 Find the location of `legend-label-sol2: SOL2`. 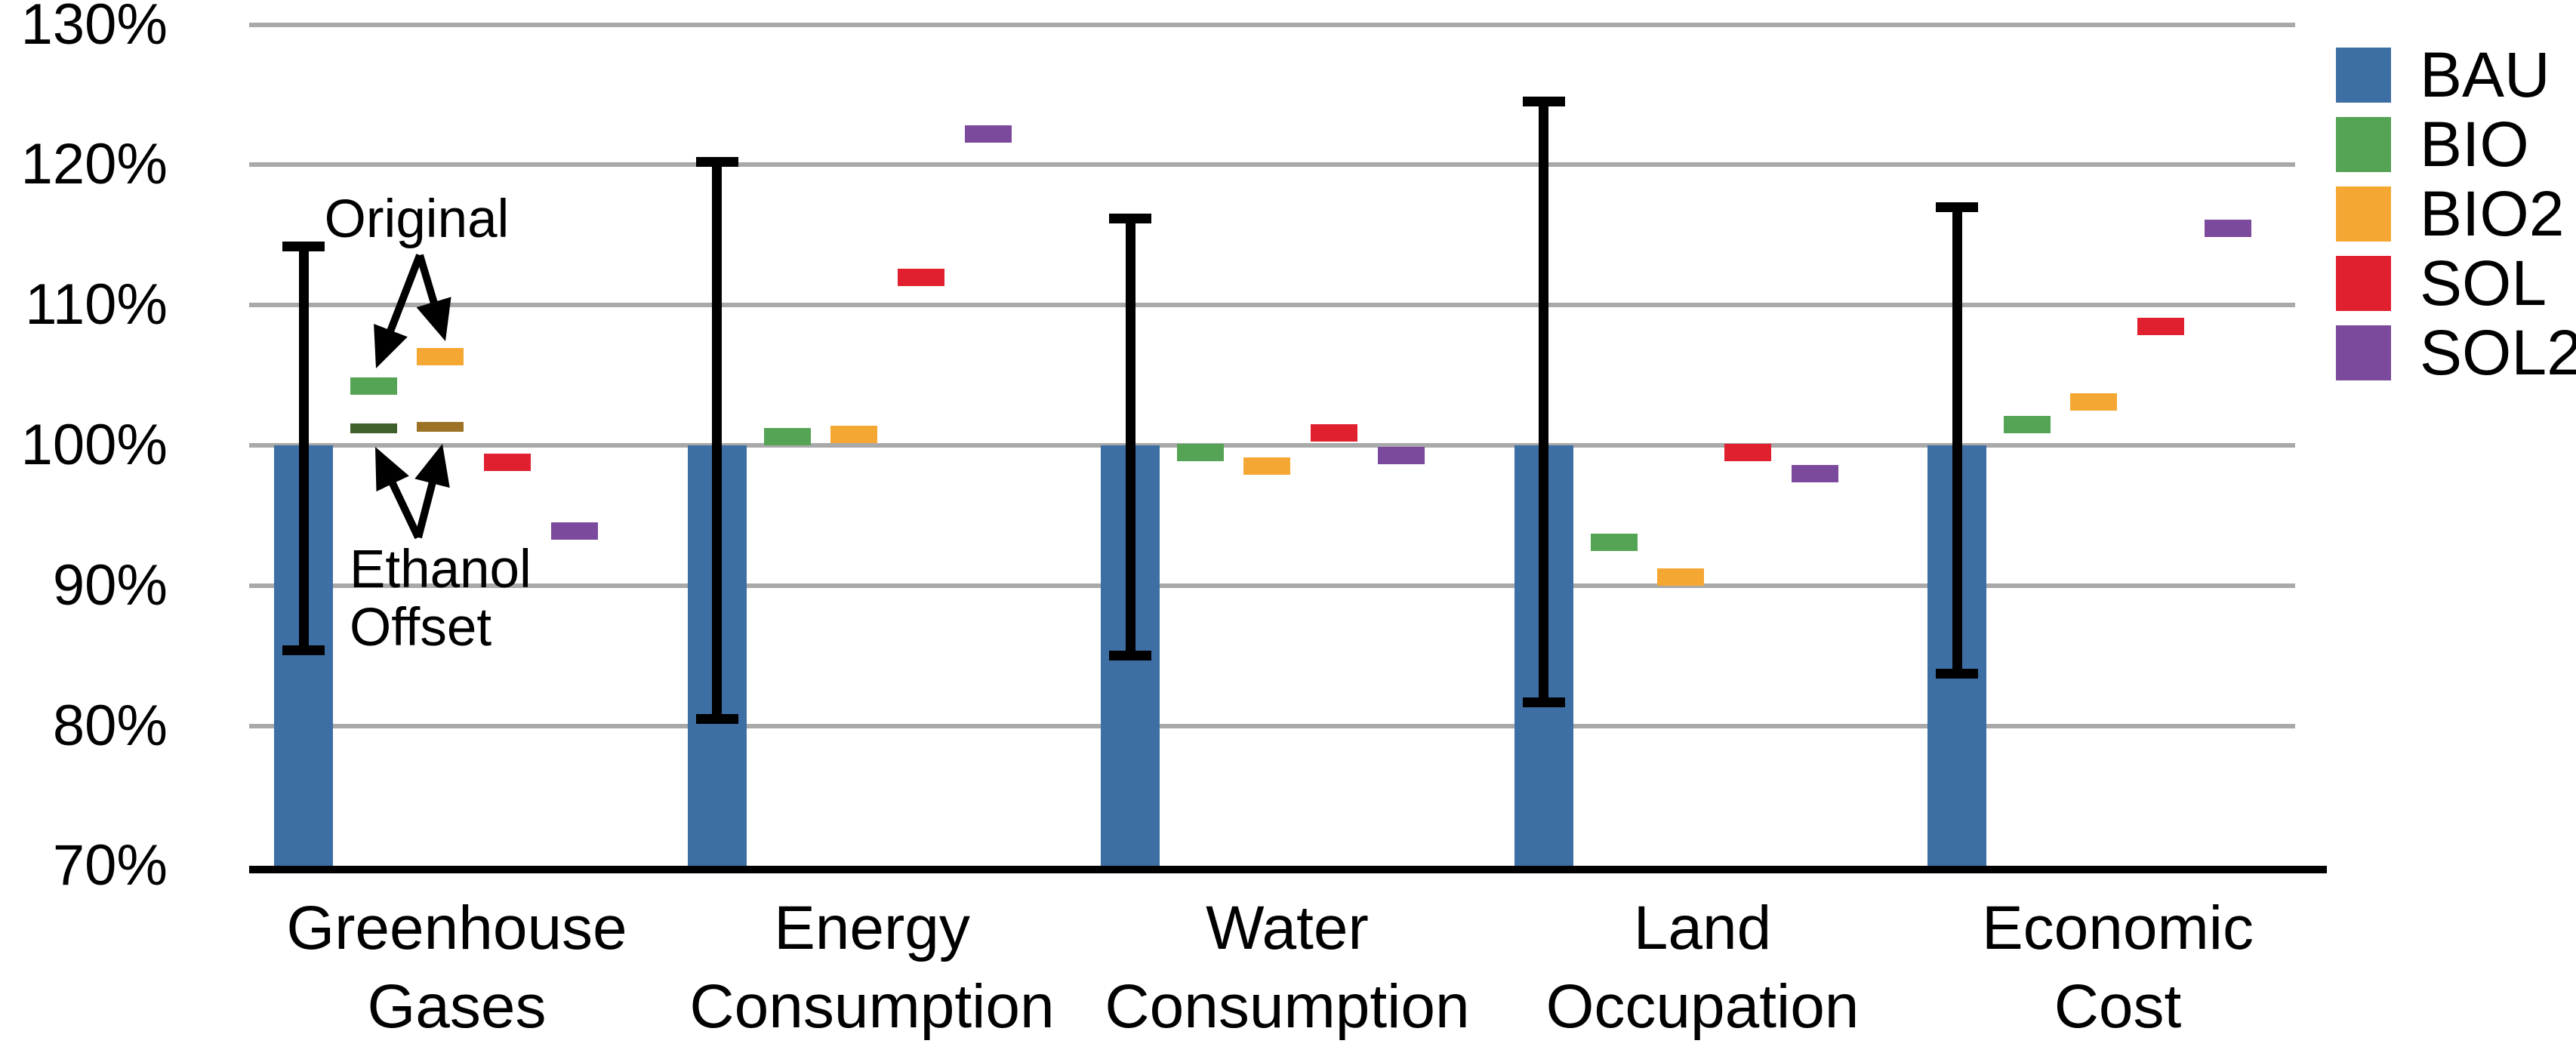

legend-label-sol2: SOL2 is located at coordinates (2498, 352).